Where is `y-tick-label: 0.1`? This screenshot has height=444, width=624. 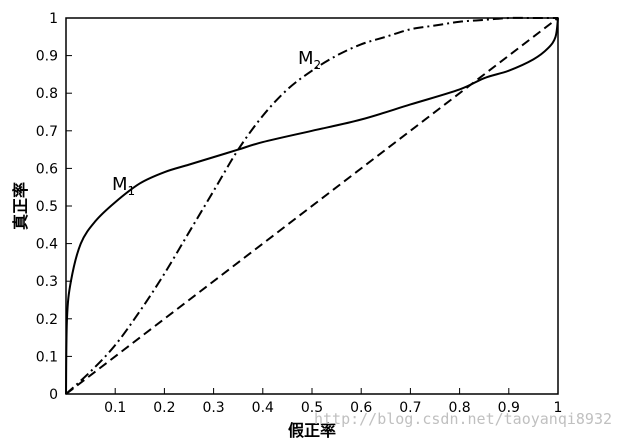
y-tick-label: 0.1 is located at coordinates (47, 357).